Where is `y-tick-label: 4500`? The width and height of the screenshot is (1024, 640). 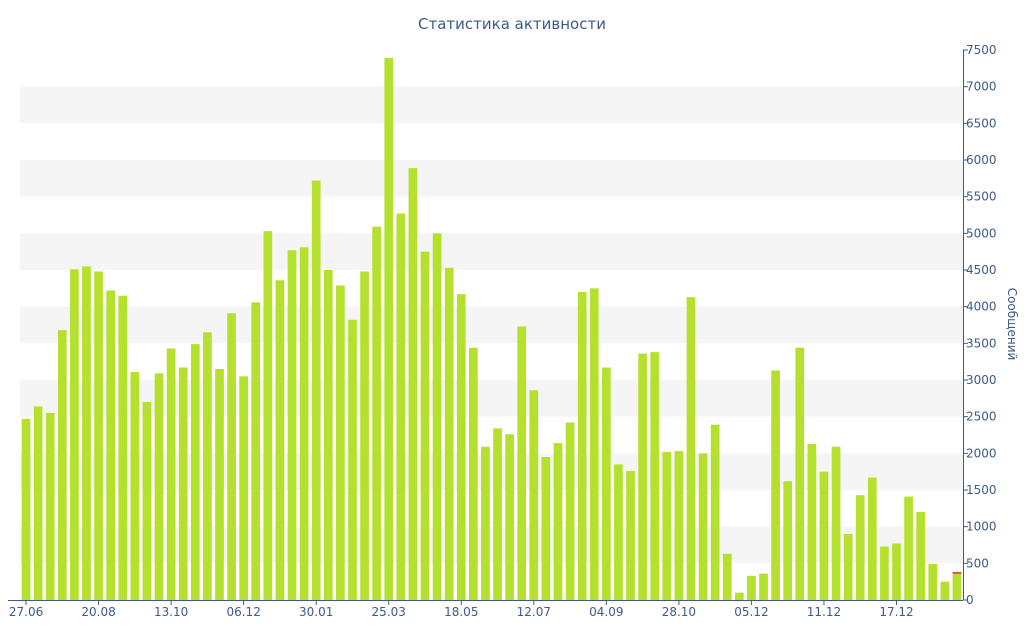 y-tick-label: 4500 is located at coordinates (981, 270).